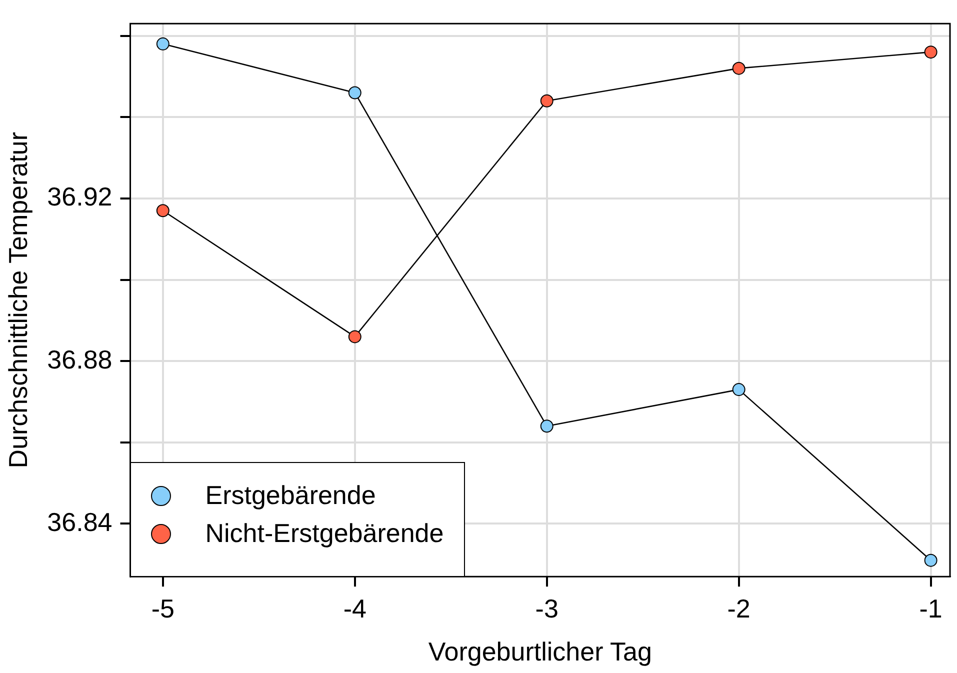 The height and width of the screenshot is (673, 957). What do you see at coordinates (17, 300) in the screenshot?
I see `y-axis-title: Durchschnittliche Temperatur` at bounding box center [17, 300].